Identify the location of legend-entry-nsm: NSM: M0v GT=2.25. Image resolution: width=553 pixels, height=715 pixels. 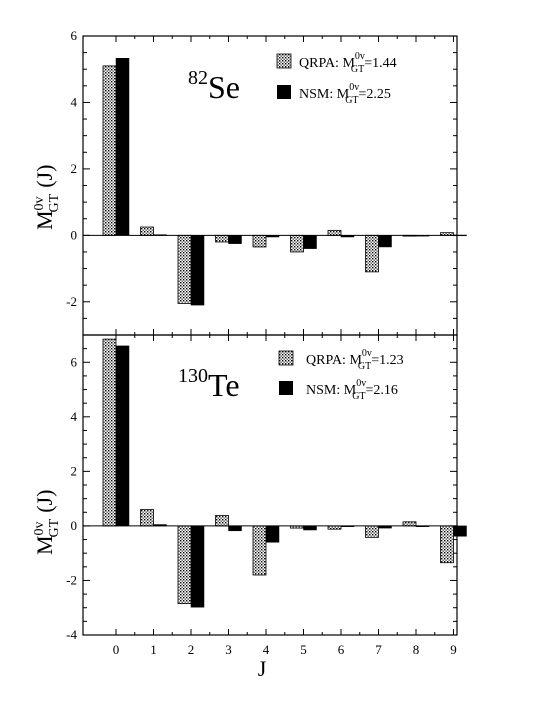
(345, 94).